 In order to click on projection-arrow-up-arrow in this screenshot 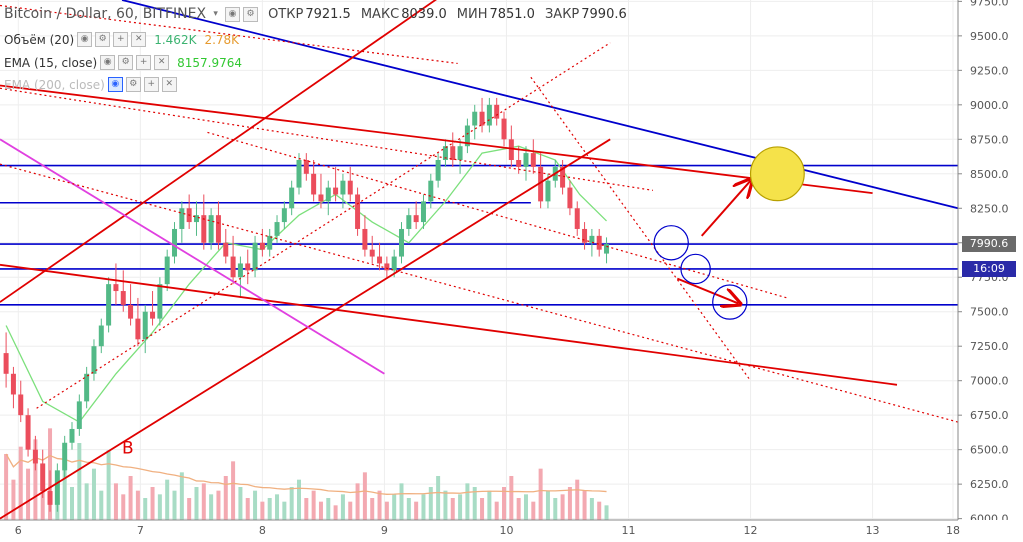, I will do `click(725, 209)`.